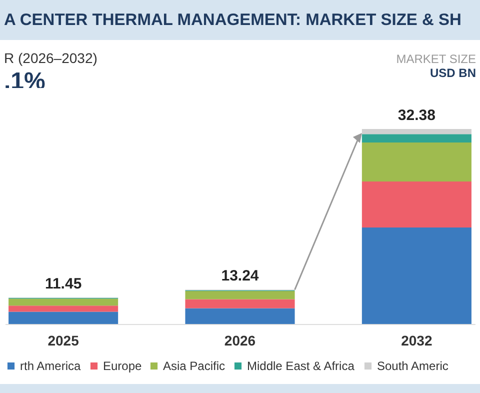  I want to click on annotation: 11.45, so click(63, 283).